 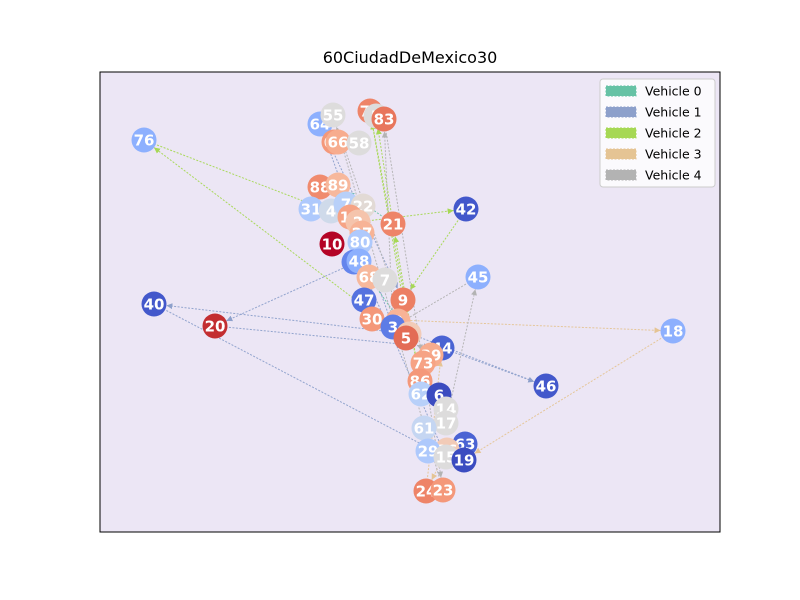 I want to click on node-label: 62, so click(x=421, y=395).